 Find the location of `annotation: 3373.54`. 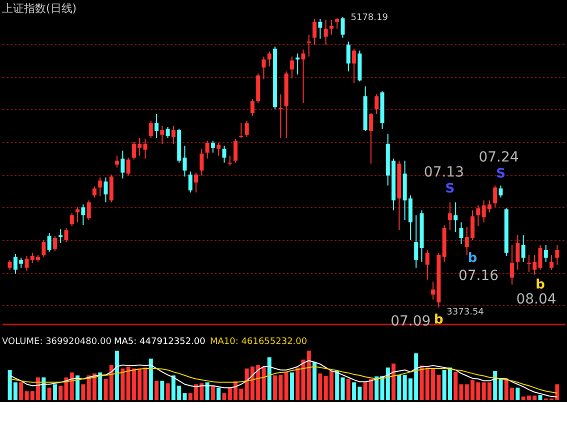

annotation: 3373.54 is located at coordinates (465, 312).